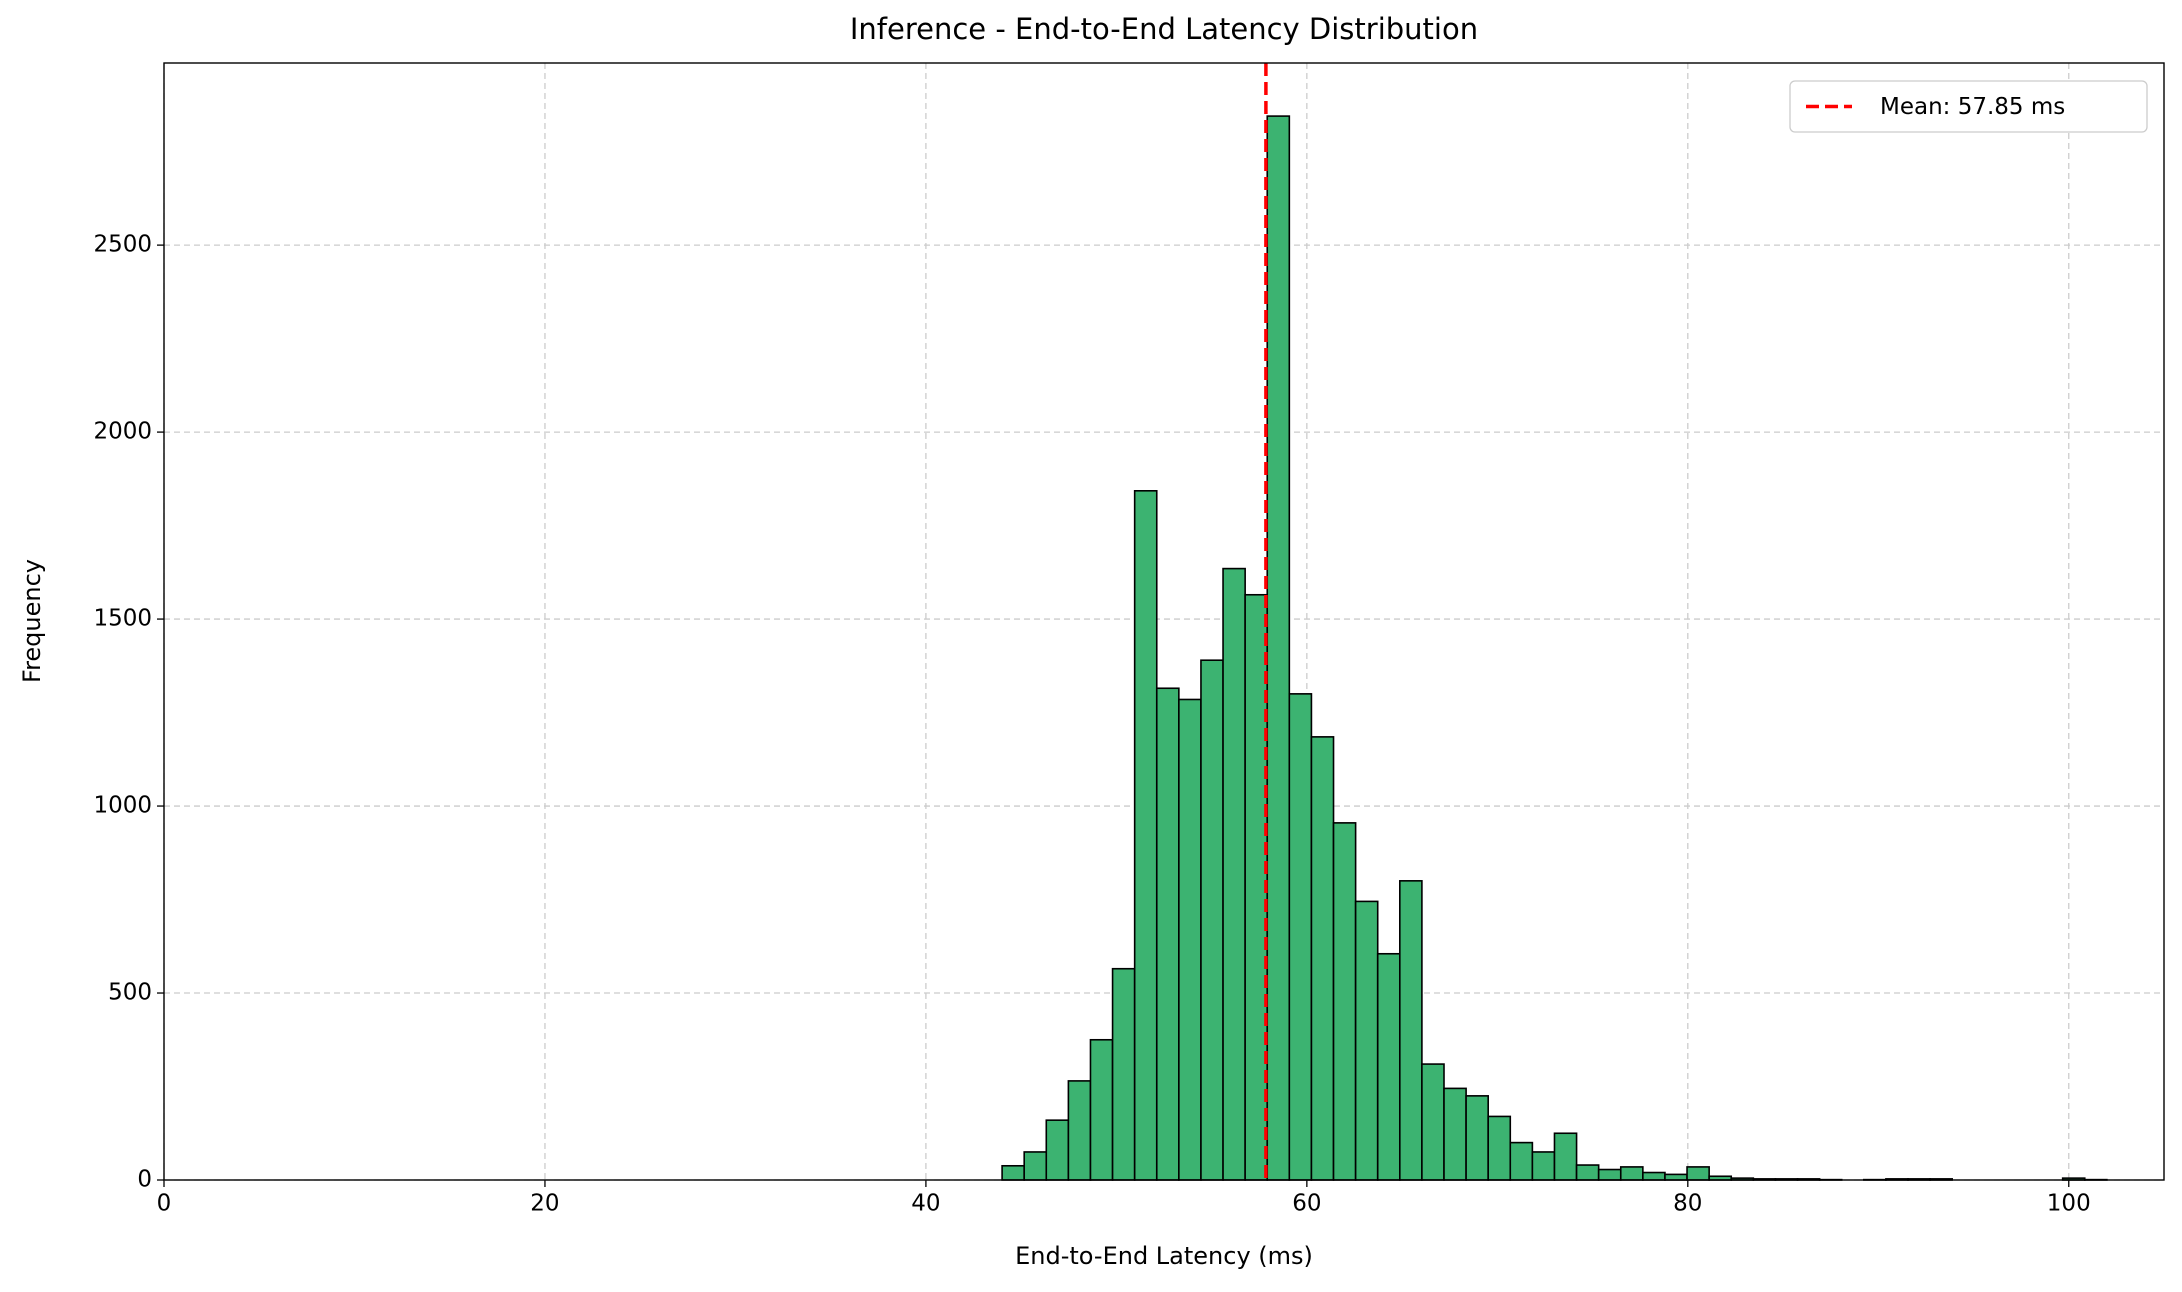 Image resolution: width=2182 pixels, height=1292 pixels. I want to click on legend-box, so click(1968, 106).